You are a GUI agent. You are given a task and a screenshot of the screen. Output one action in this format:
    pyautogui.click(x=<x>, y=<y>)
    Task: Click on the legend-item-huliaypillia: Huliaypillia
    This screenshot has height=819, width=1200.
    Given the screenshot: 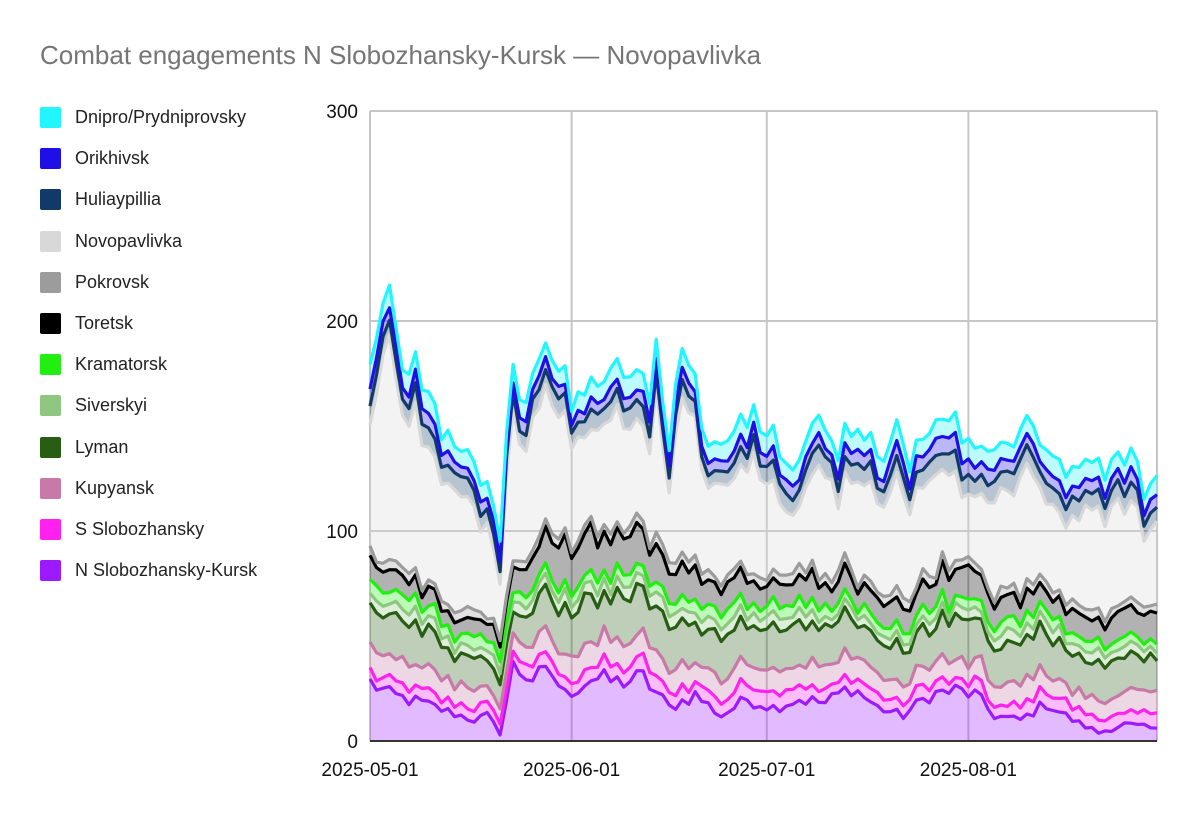 What is the action you would take?
    pyautogui.click(x=148, y=199)
    